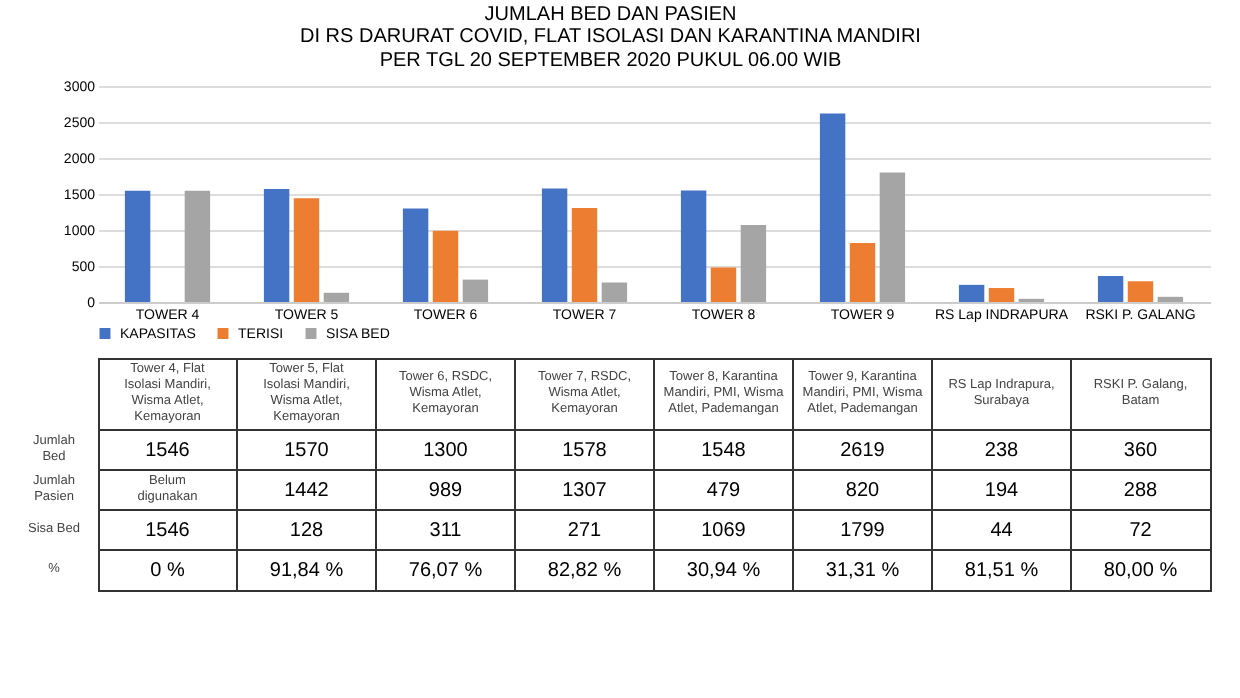  Describe the element at coordinates (584, 571) in the screenshot. I see `text: 82,82 %` at that location.